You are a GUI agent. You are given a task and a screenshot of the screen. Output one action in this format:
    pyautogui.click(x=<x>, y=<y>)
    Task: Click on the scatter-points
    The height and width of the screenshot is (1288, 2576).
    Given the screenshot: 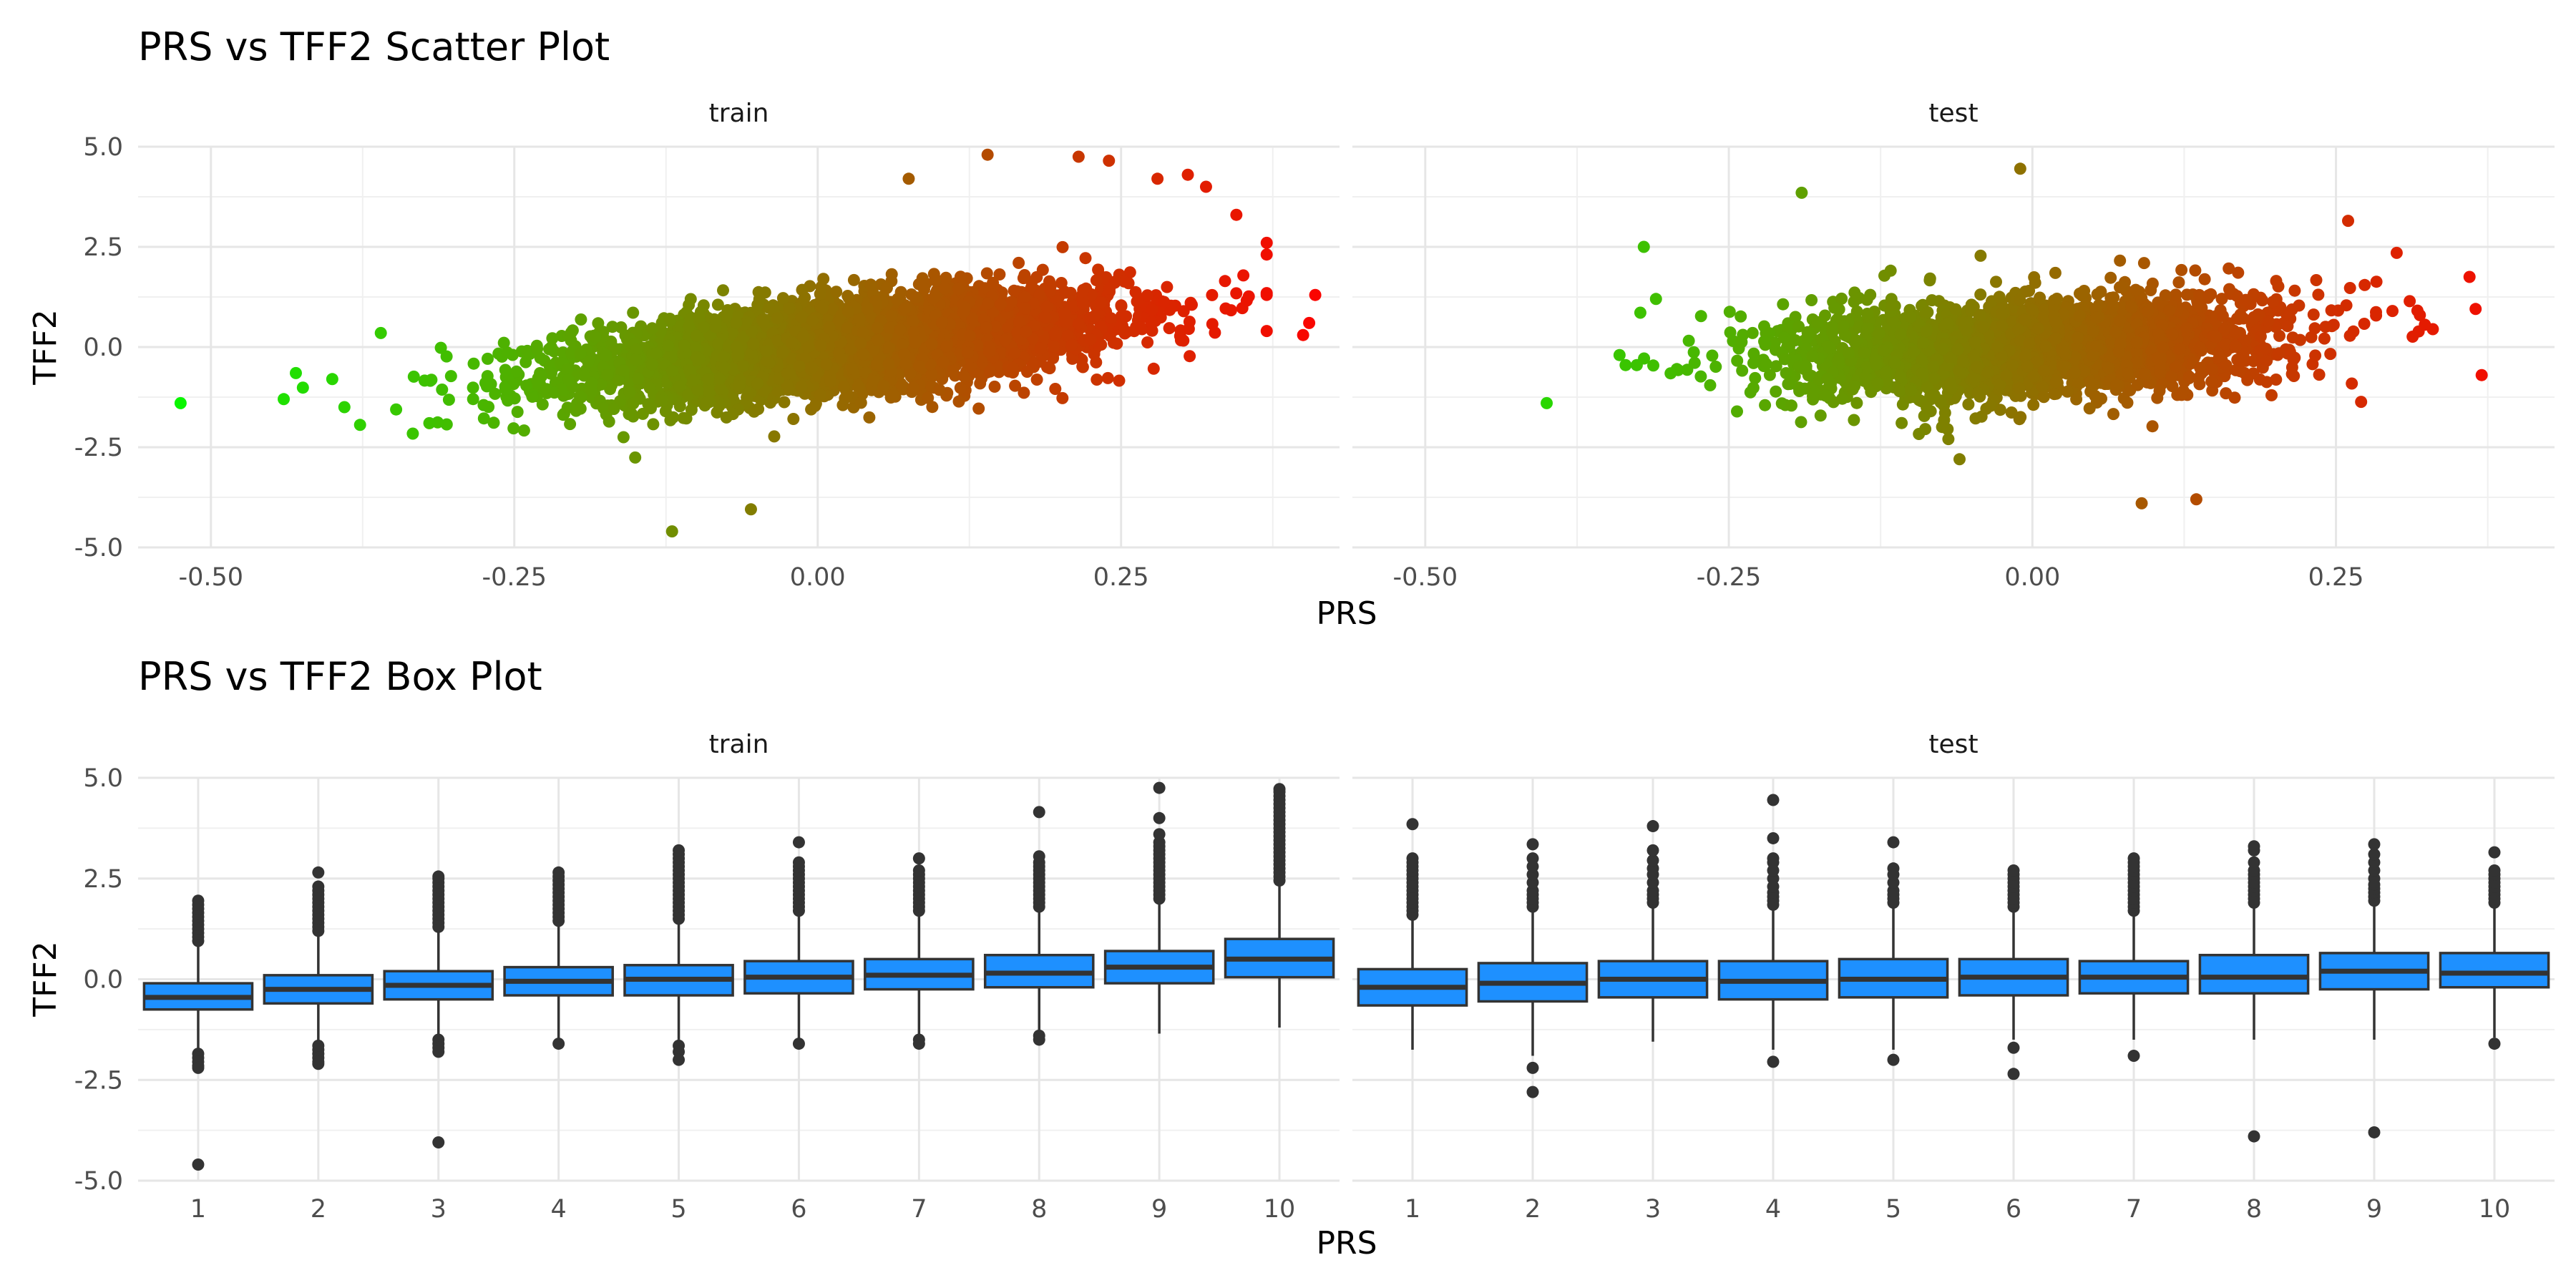 What is the action you would take?
    pyautogui.click(x=748, y=343)
    